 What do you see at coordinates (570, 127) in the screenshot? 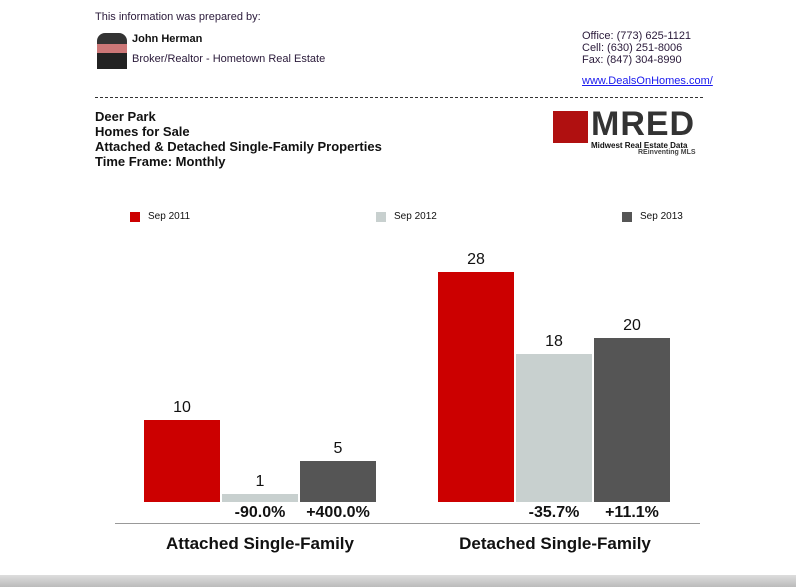
I see `logo-star-icon` at bounding box center [570, 127].